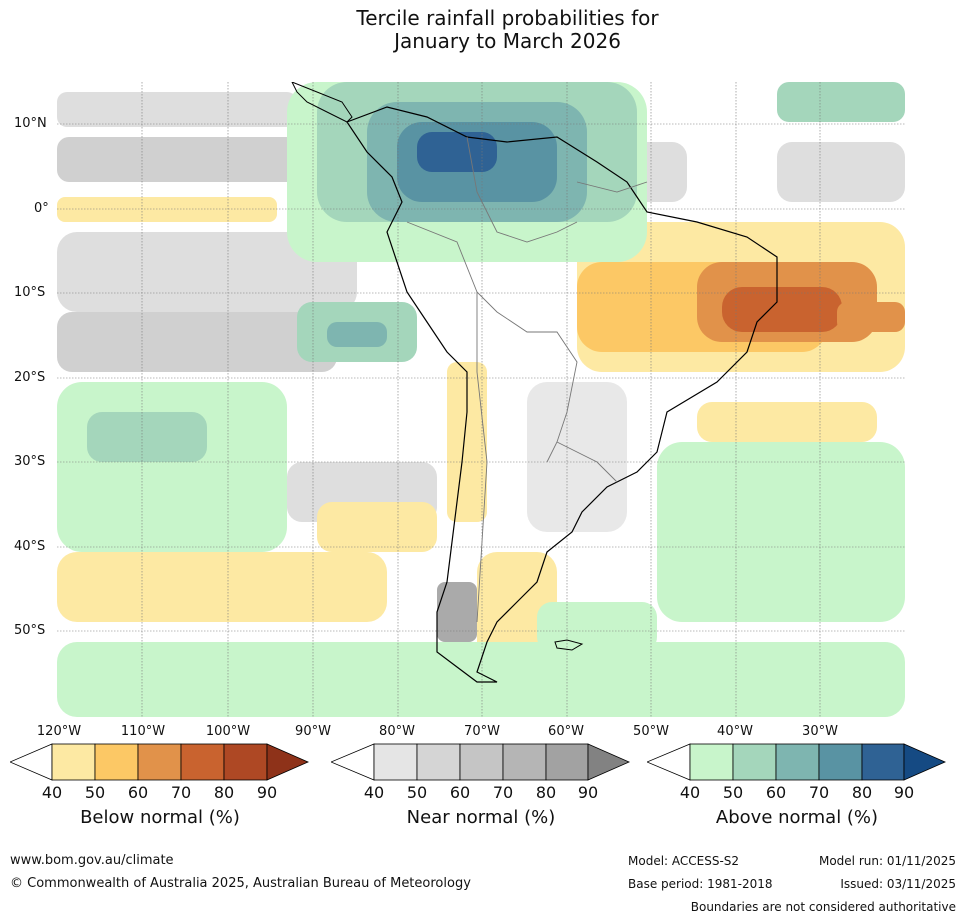 The width and height of the screenshot is (965, 919). What do you see at coordinates (733, 792) in the screenshot?
I see `legend-above-tick-50: 50` at bounding box center [733, 792].